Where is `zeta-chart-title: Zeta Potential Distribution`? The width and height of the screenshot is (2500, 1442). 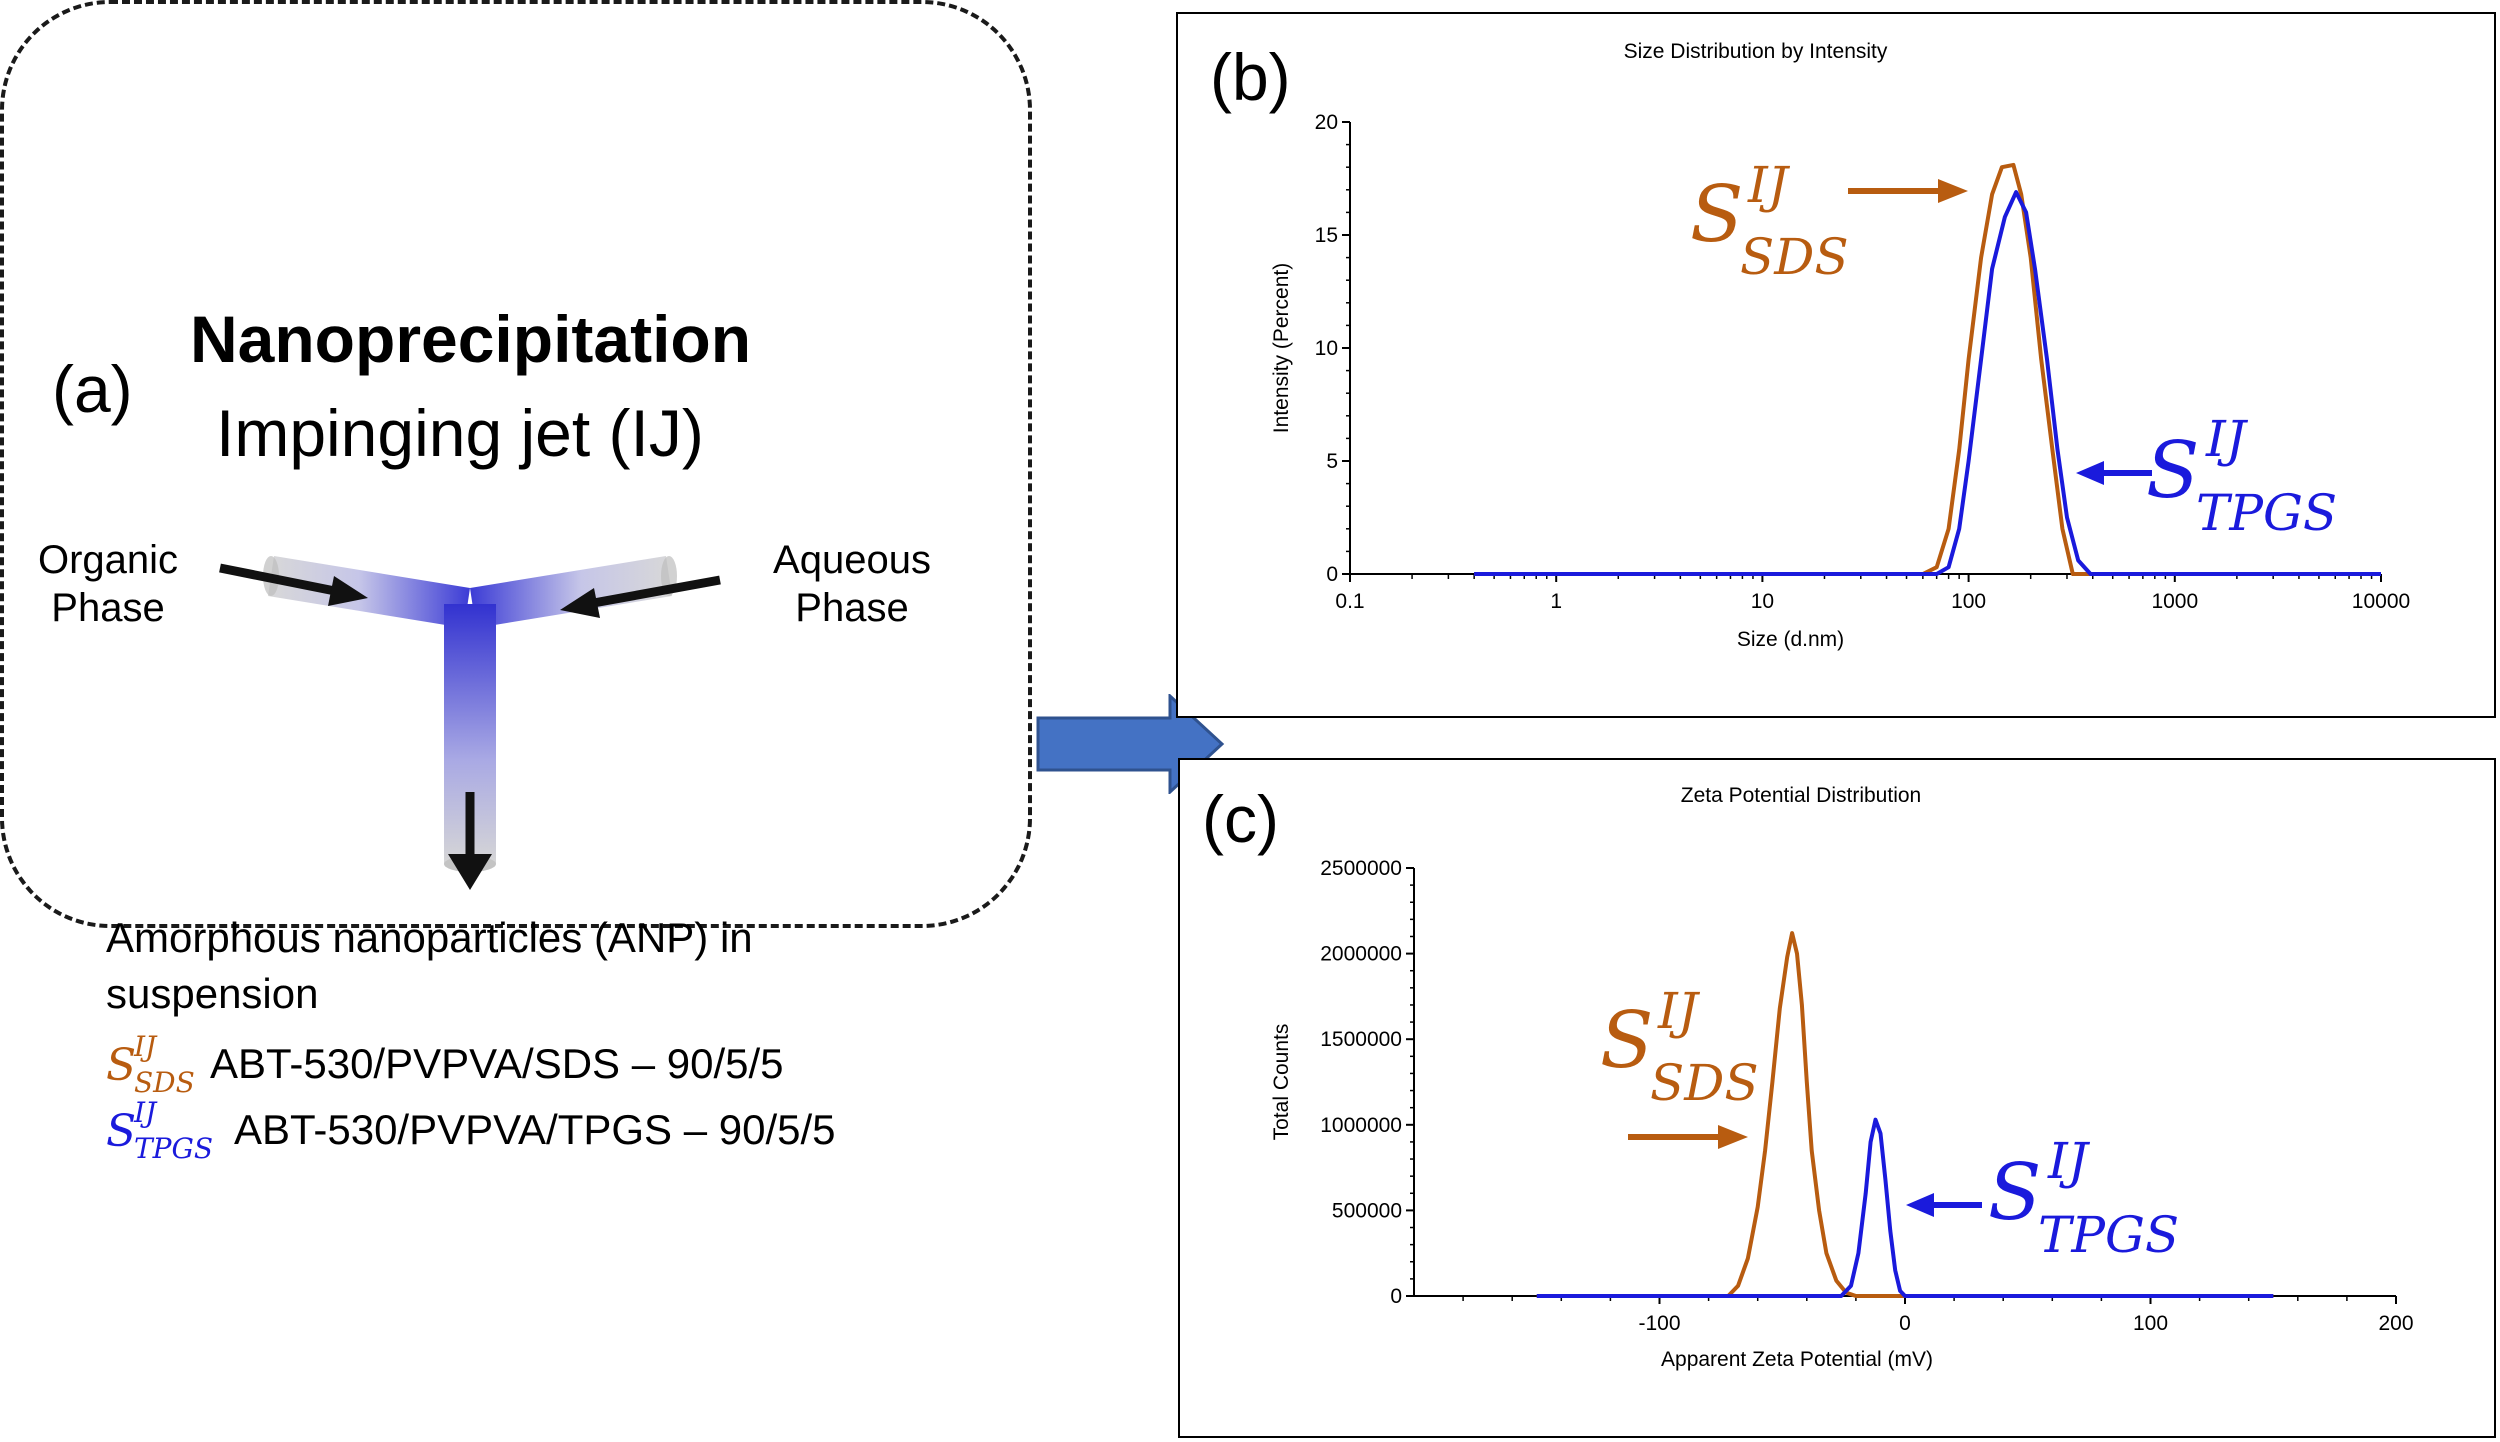
zeta-chart-title: Zeta Potential Distribution is located at coordinates (1801, 795).